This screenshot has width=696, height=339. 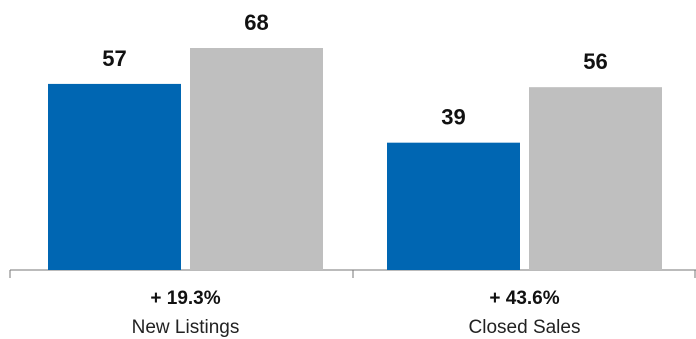 I want to click on bar-value-label: 57, so click(x=114, y=58).